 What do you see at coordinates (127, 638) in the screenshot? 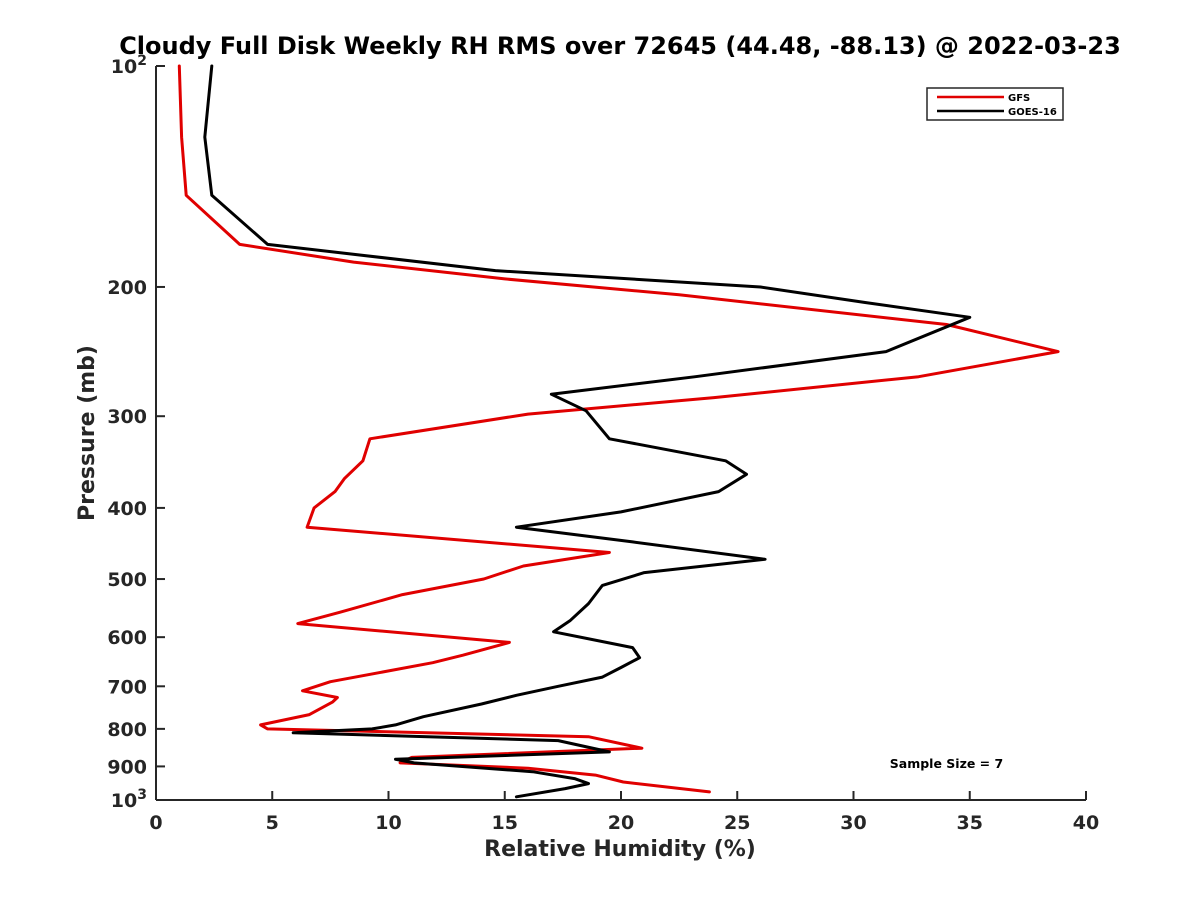
I see `y-tick-label: 600` at bounding box center [127, 638].